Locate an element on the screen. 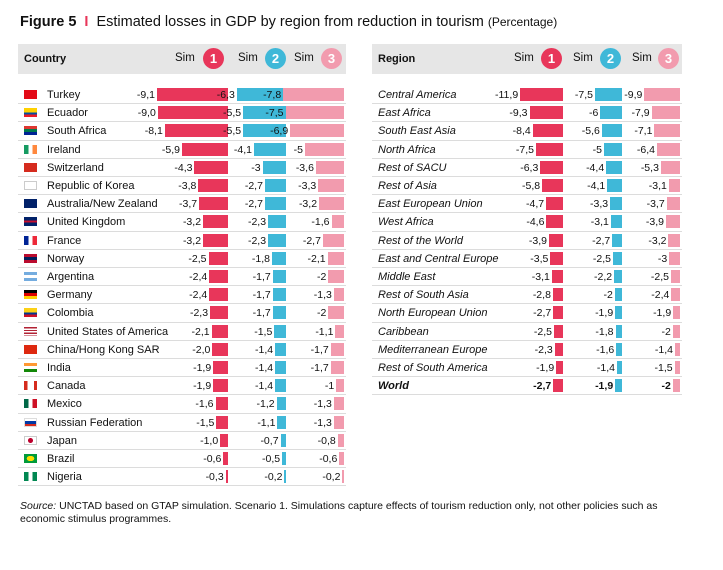 The image size is (723, 570). country-row-sim1-value: -1,5 is located at coordinates (205, 422).